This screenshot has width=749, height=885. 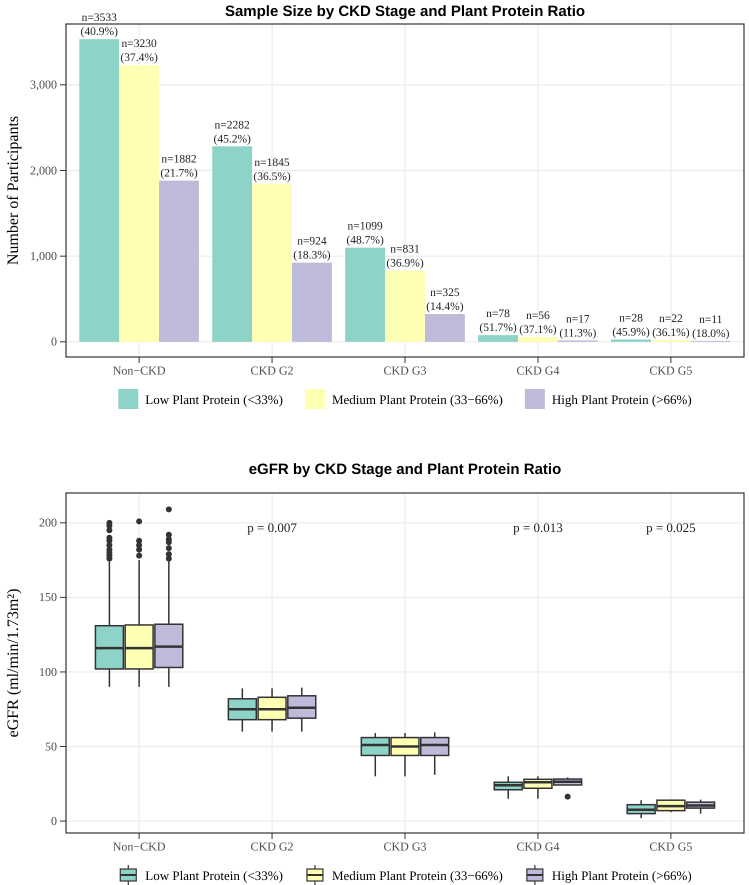 What do you see at coordinates (13, 191) in the screenshot?
I see `y-axis-title: Number of Participants` at bounding box center [13, 191].